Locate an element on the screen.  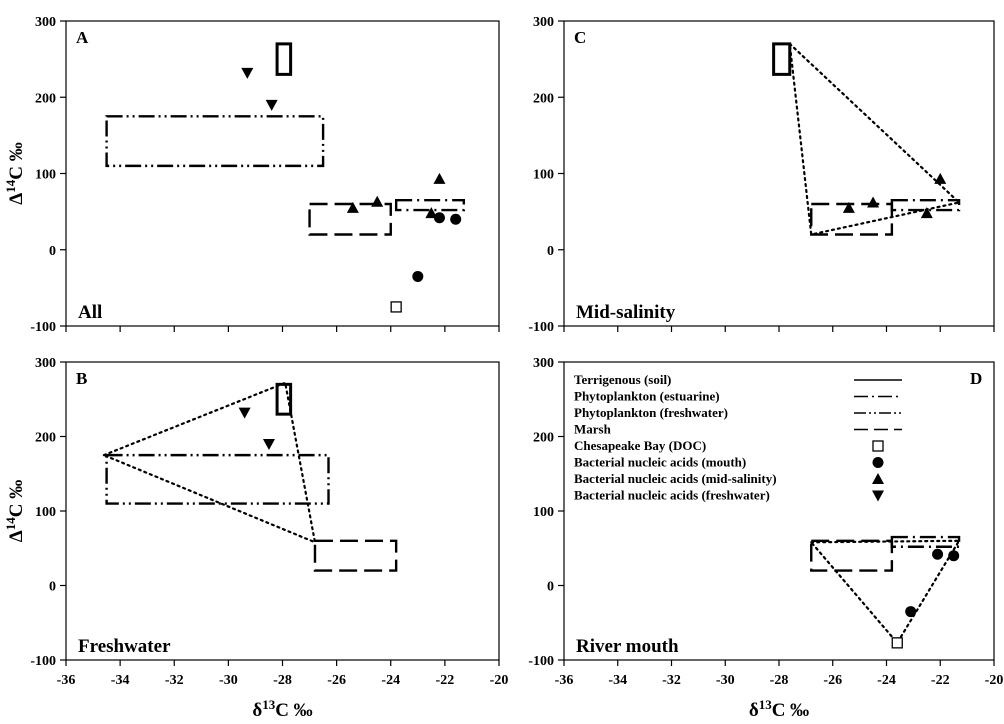
panel-label: All is located at coordinates (90, 312).